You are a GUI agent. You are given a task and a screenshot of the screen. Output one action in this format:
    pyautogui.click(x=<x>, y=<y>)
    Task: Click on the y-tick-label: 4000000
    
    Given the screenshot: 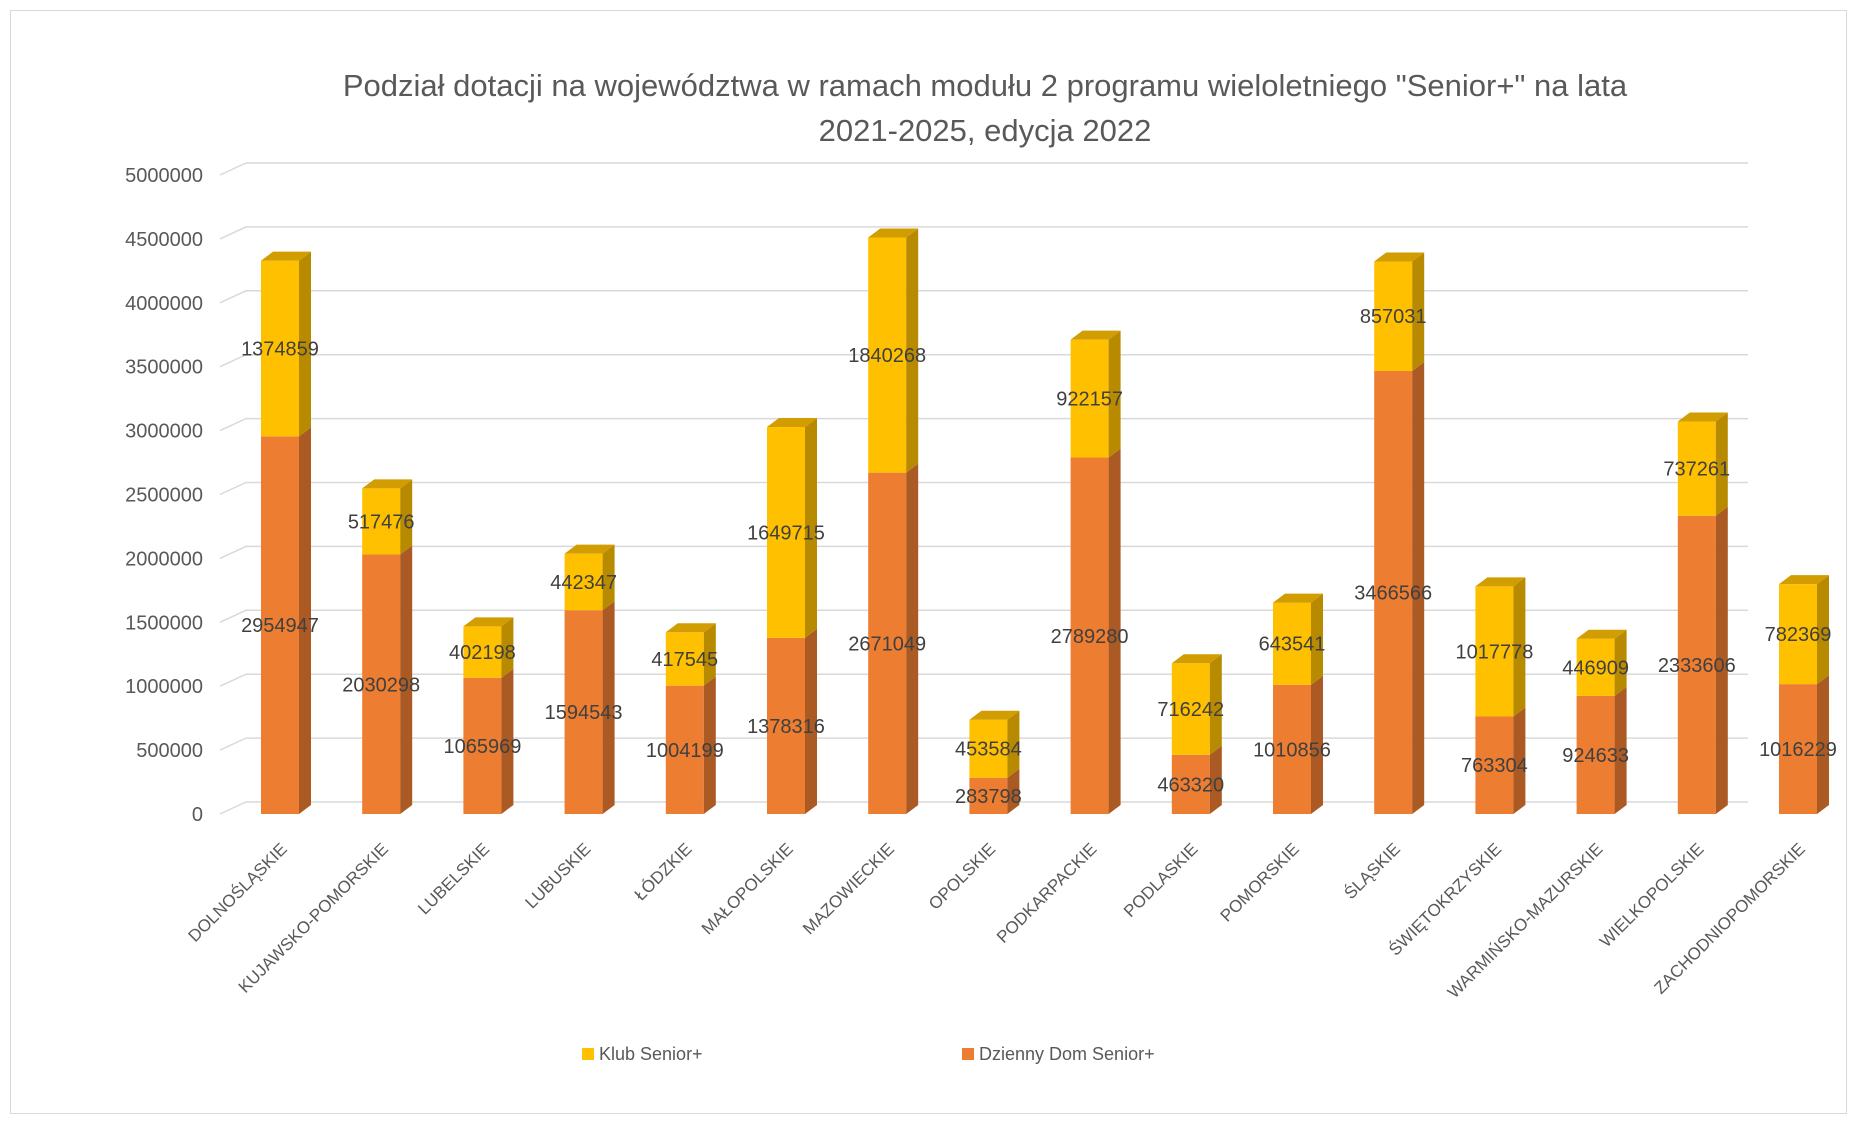 What is the action you would take?
    pyautogui.click(x=164, y=304)
    